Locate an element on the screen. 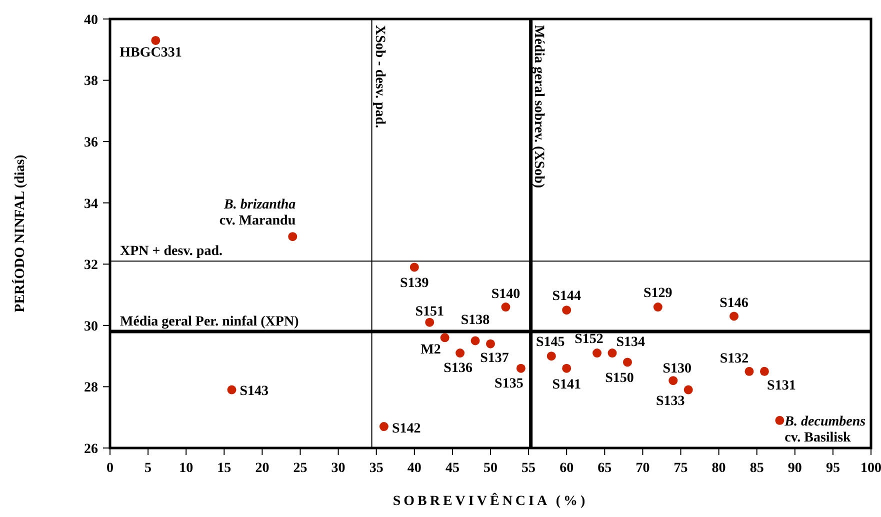 Image resolution: width=881 pixels, height=517 pixels. y-tick-label: 36 is located at coordinates (91, 142).